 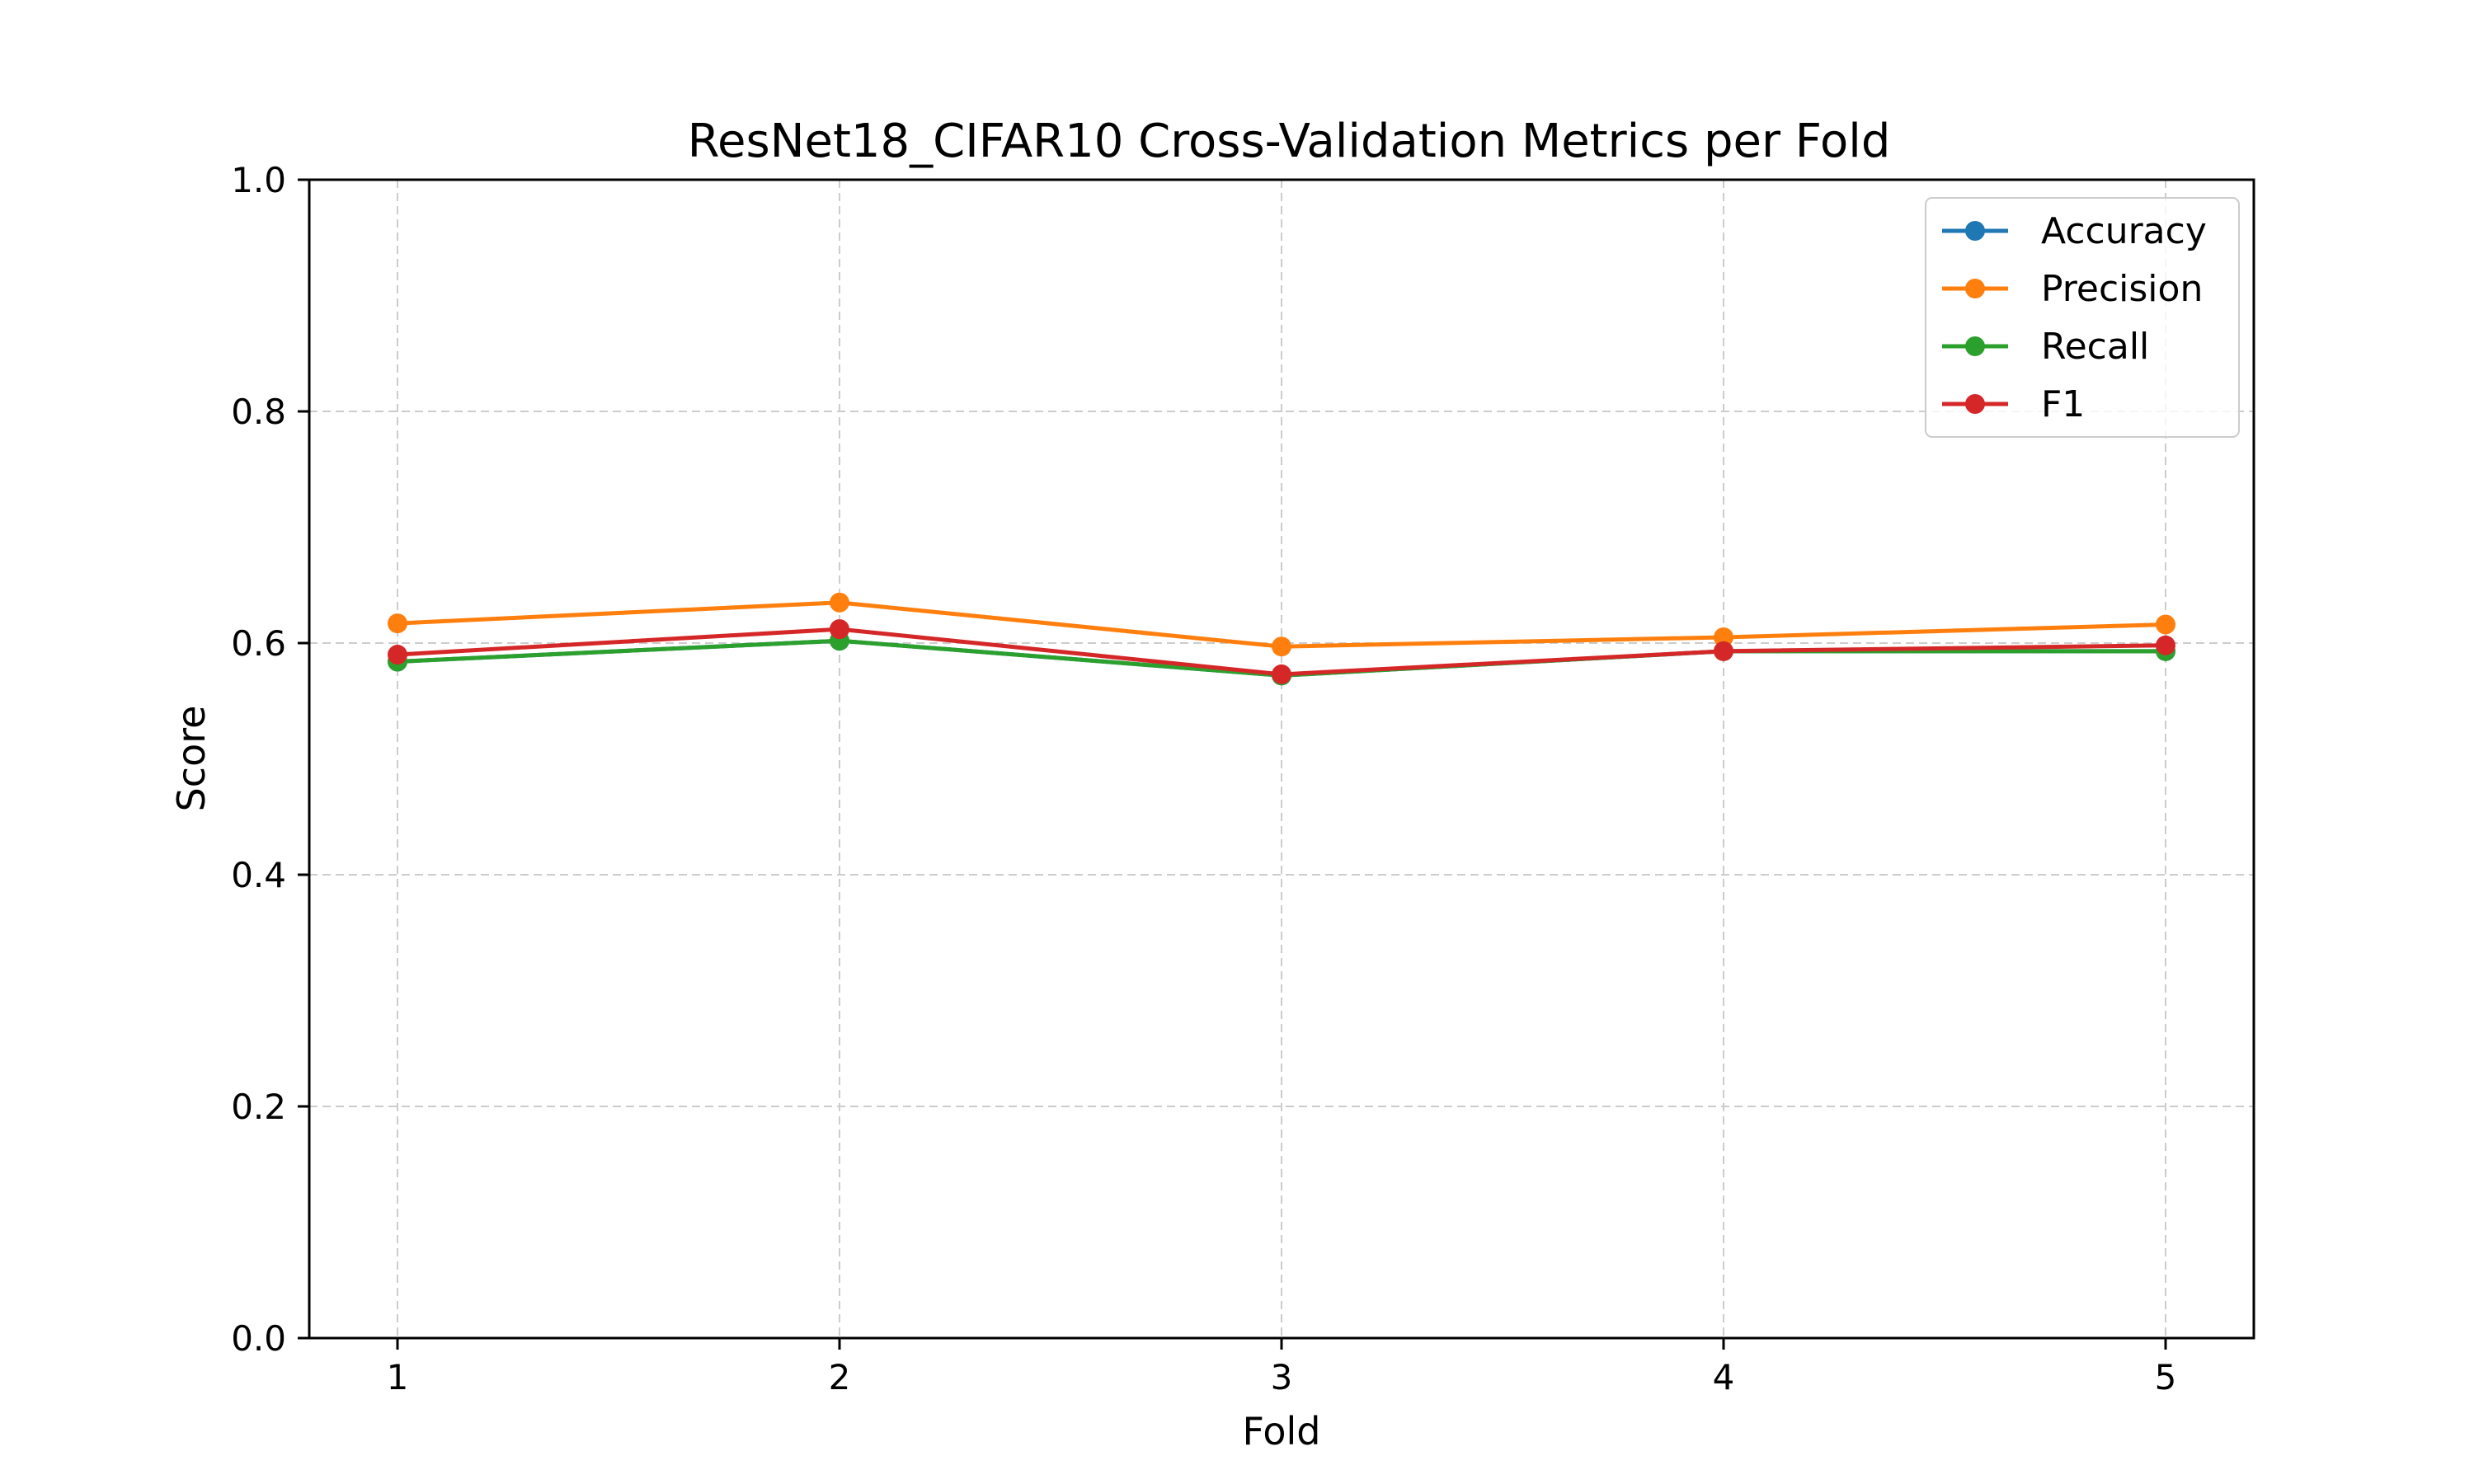 I want to click on x-axis-label: Fold, so click(x=1282, y=1431).